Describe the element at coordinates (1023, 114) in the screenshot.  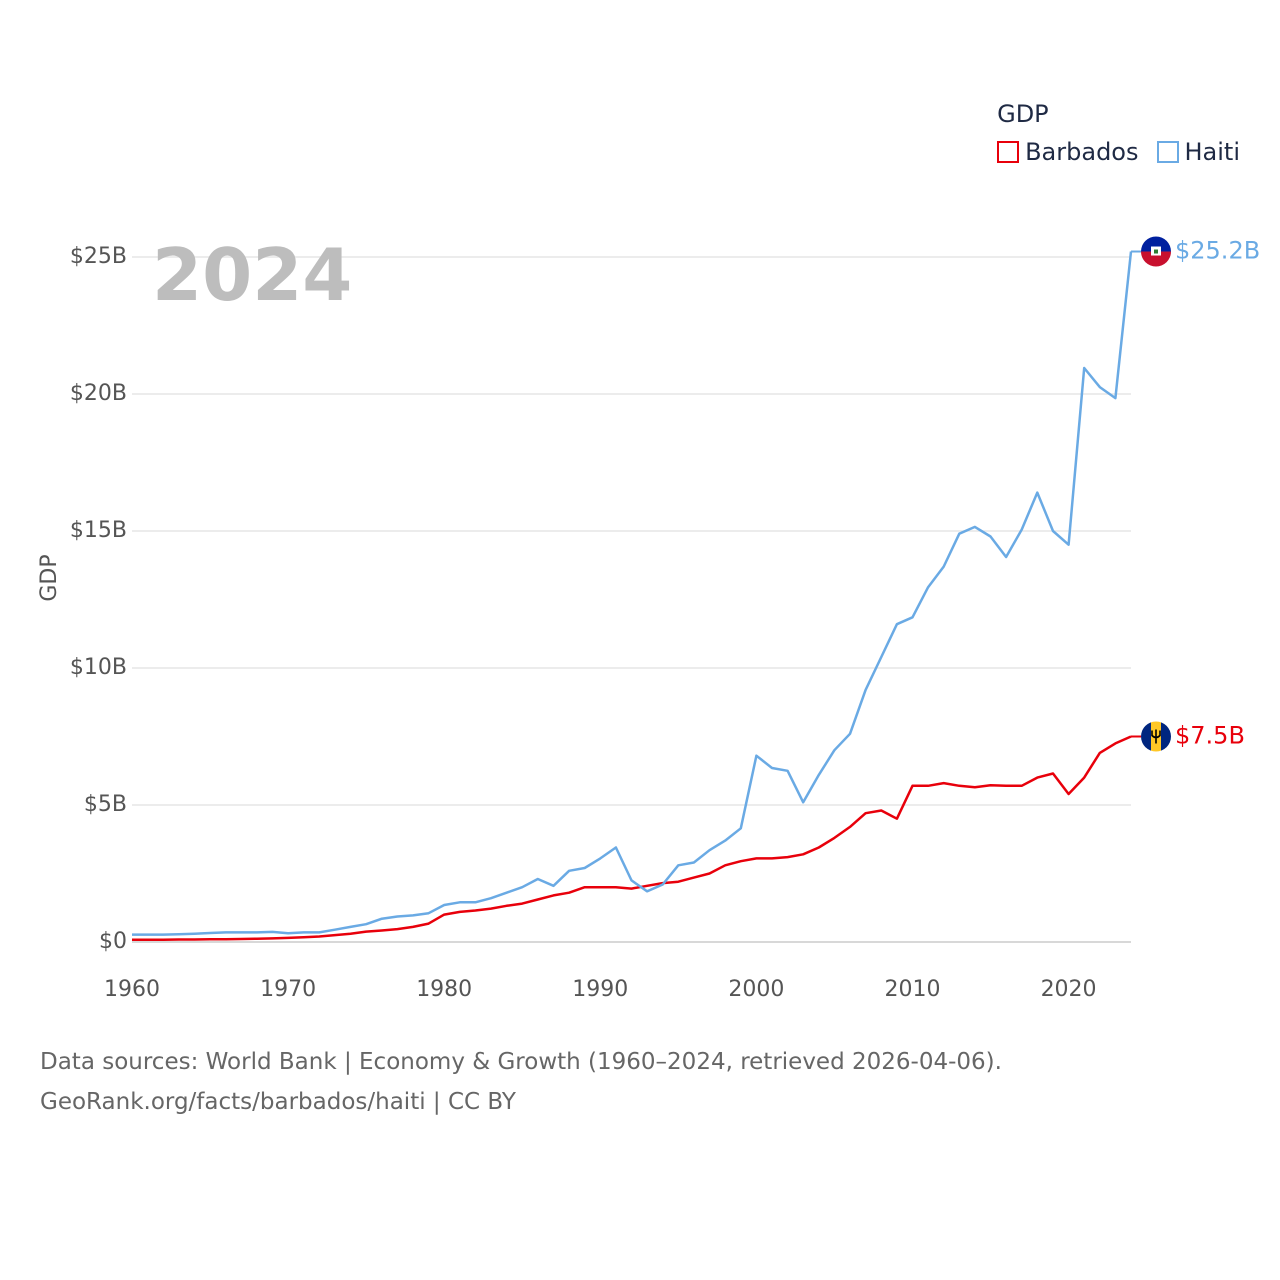
I see `legend-title: GDP` at that location.